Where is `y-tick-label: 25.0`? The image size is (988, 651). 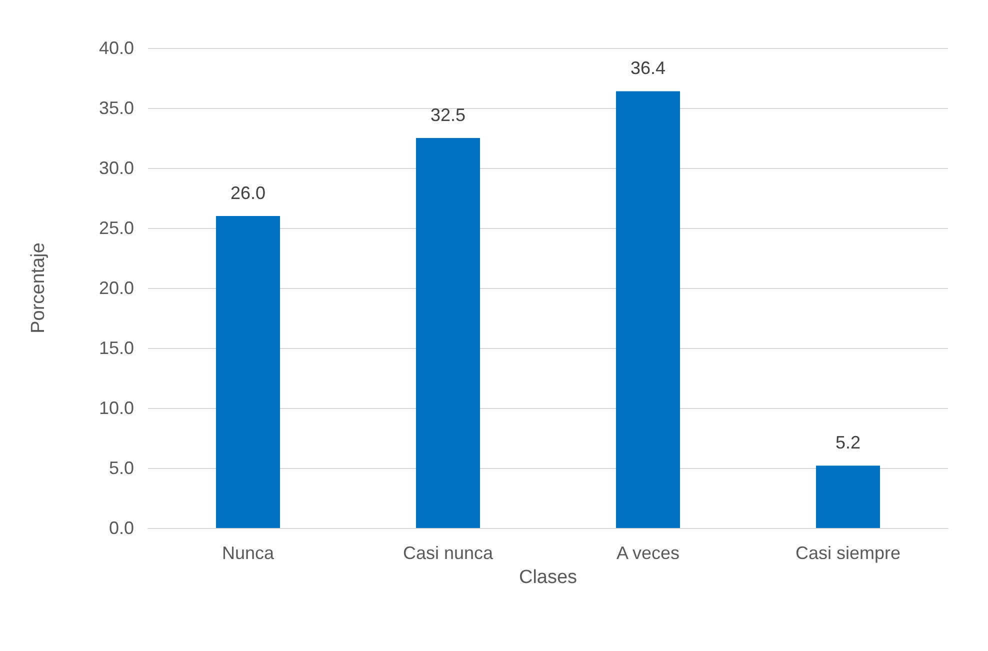 y-tick-label: 25.0 is located at coordinates (116, 228).